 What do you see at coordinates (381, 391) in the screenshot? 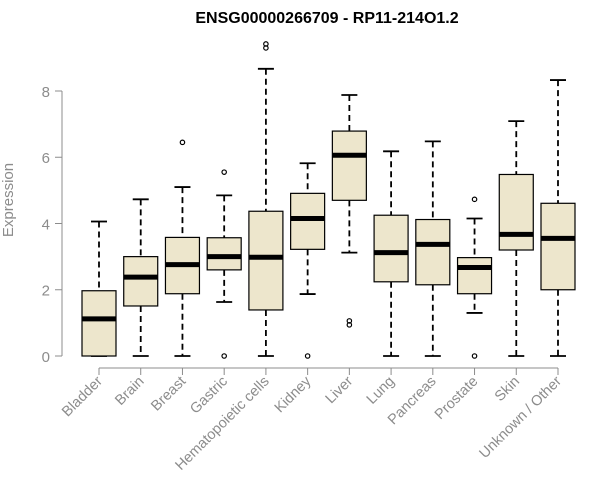
I see `x-tick-label: Lung` at bounding box center [381, 391].